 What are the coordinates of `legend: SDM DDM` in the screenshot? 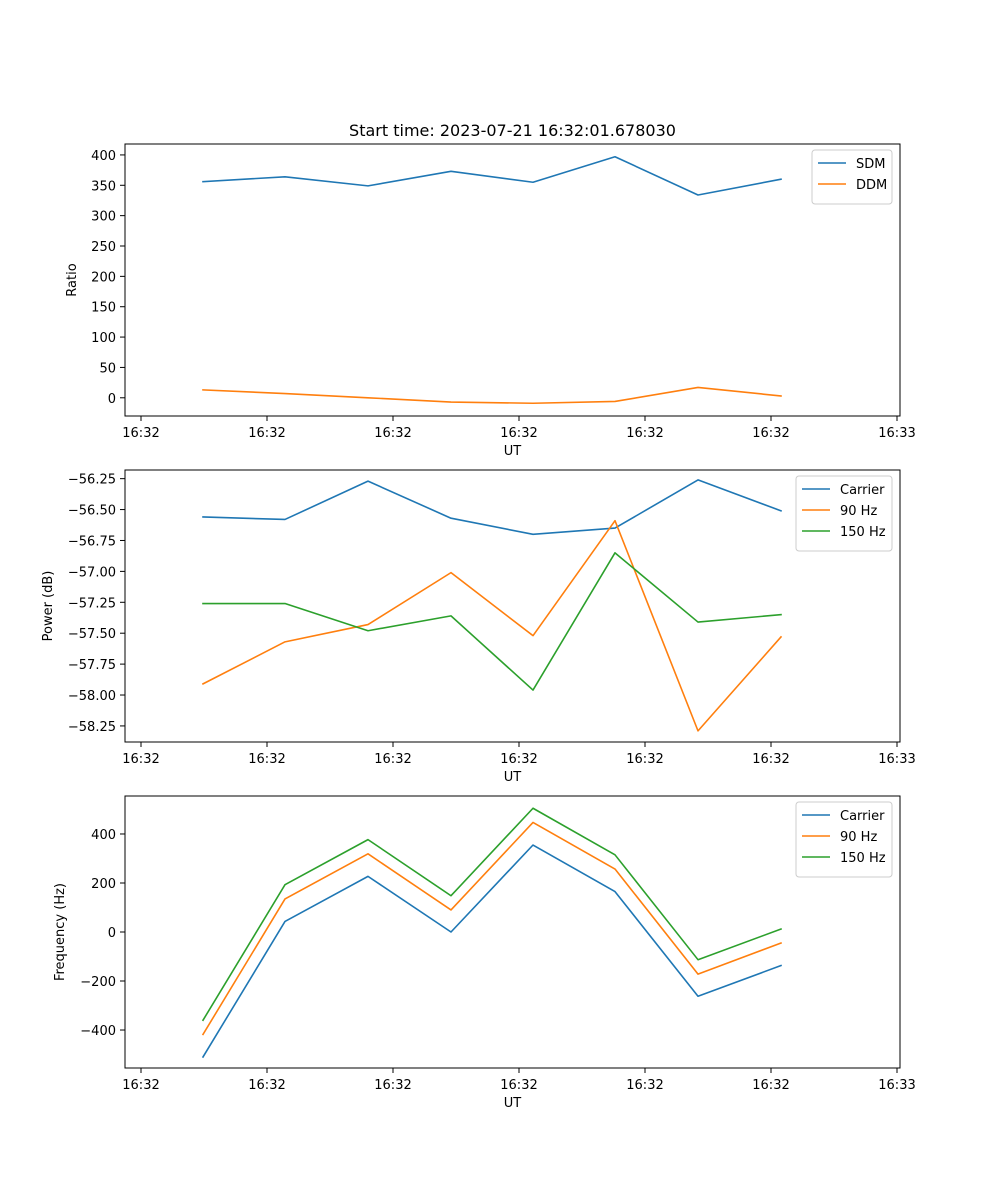 It's located at (852, 177).